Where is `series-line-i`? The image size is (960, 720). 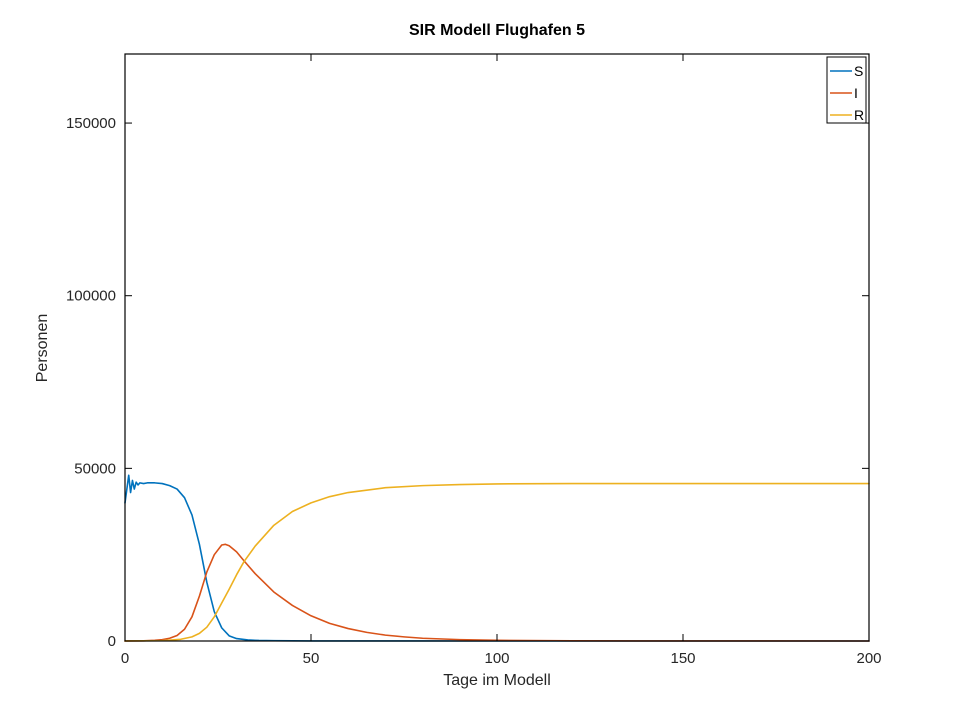 series-line-i is located at coordinates (497, 592).